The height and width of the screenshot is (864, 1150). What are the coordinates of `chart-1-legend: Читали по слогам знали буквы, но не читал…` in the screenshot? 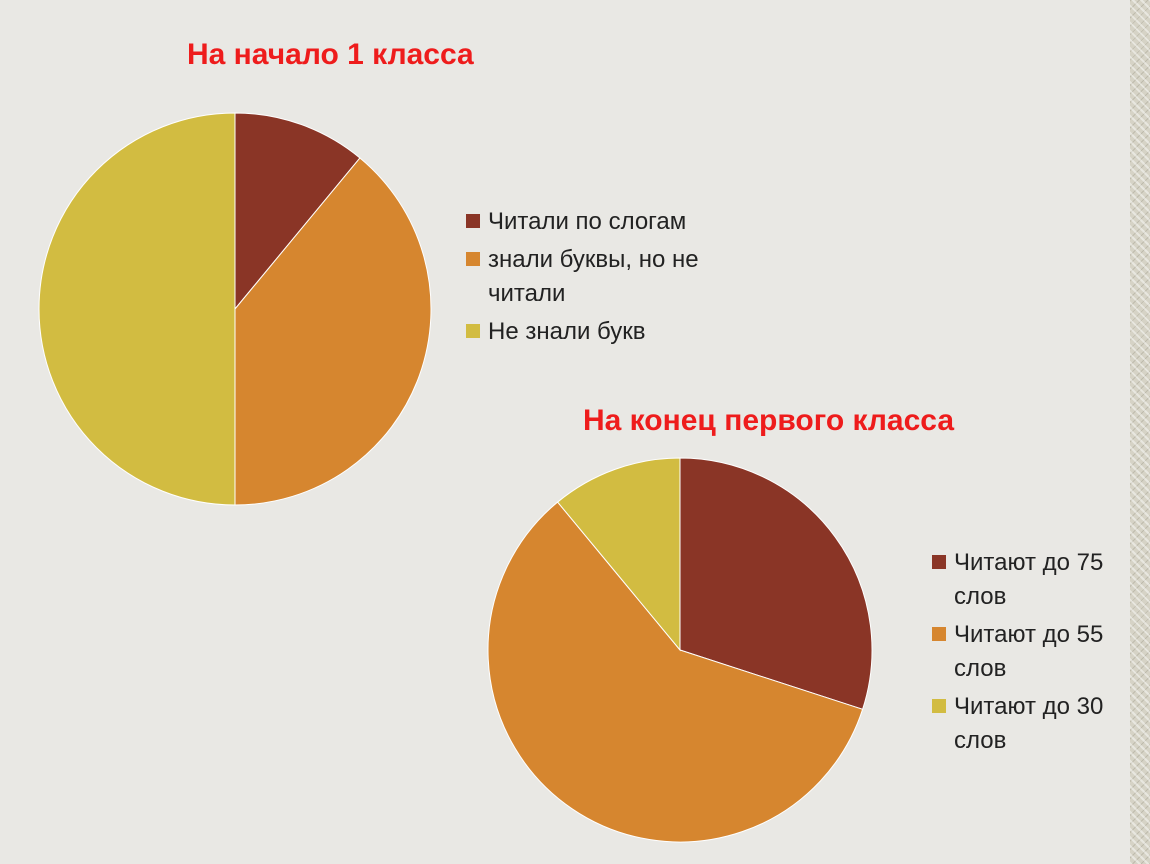 It's located at (586, 279).